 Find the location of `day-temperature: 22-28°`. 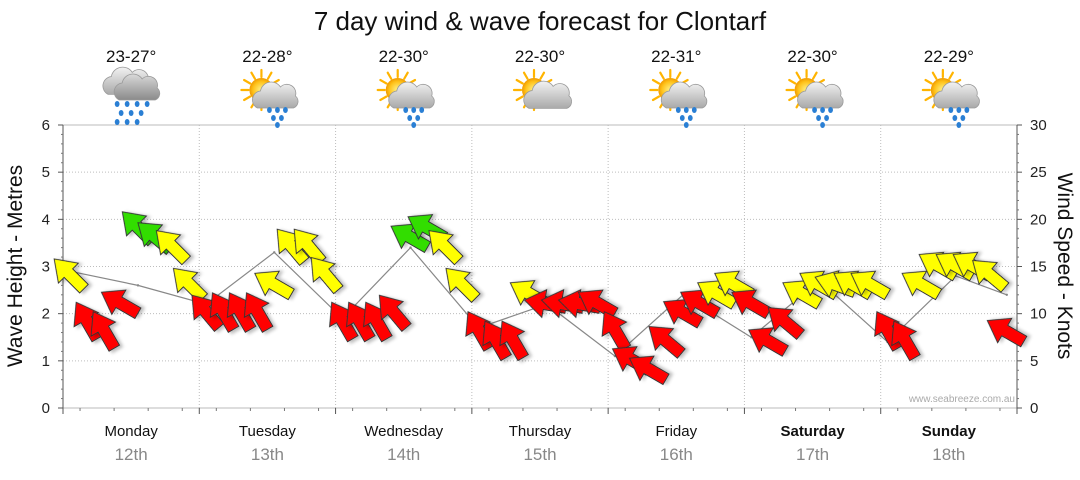

day-temperature: 22-28° is located at coordinates (267, 56).